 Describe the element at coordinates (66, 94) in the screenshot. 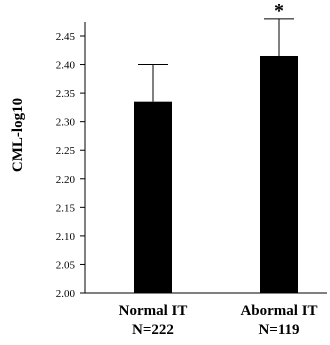

I see `y-tick-label: 2.35` at that location.